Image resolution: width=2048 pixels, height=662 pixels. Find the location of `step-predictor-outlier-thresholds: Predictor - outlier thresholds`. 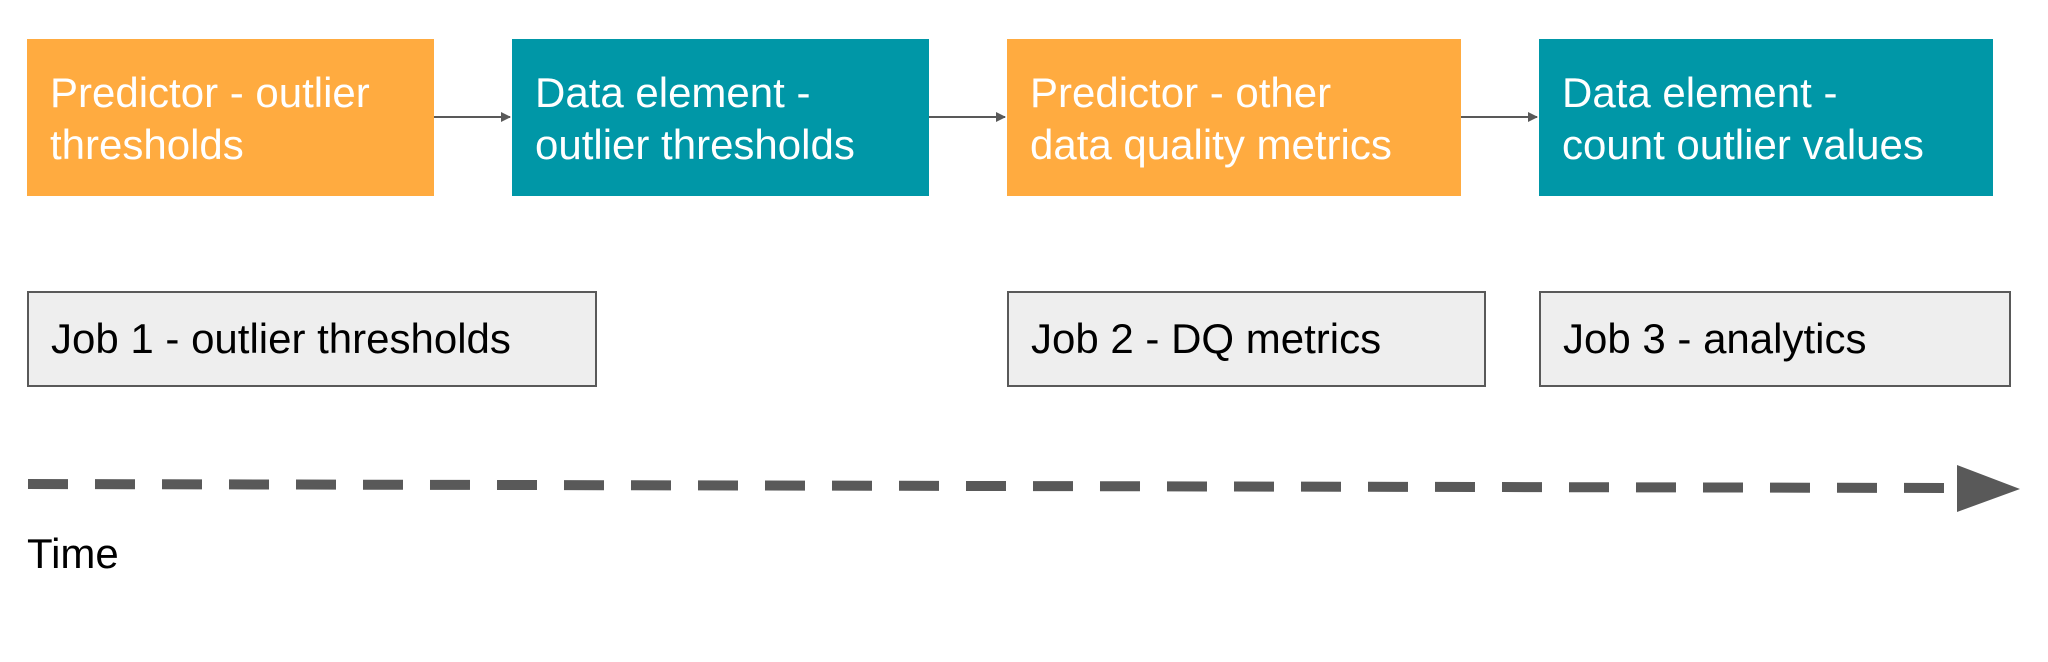

step-predictor-outlier-thresholds: Predictor - outlier thresholds is located at coordinates (230, 117).